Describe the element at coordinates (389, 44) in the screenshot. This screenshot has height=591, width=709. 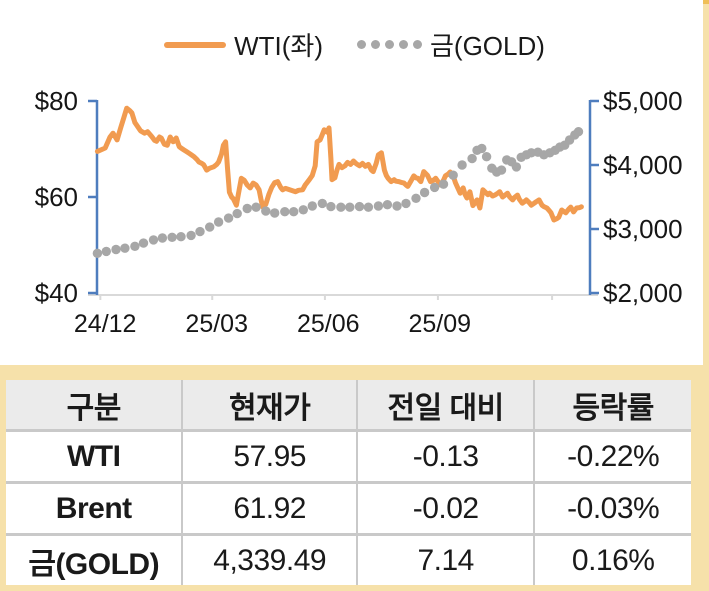
I see `gold-dots-swatch-icon` at that location.